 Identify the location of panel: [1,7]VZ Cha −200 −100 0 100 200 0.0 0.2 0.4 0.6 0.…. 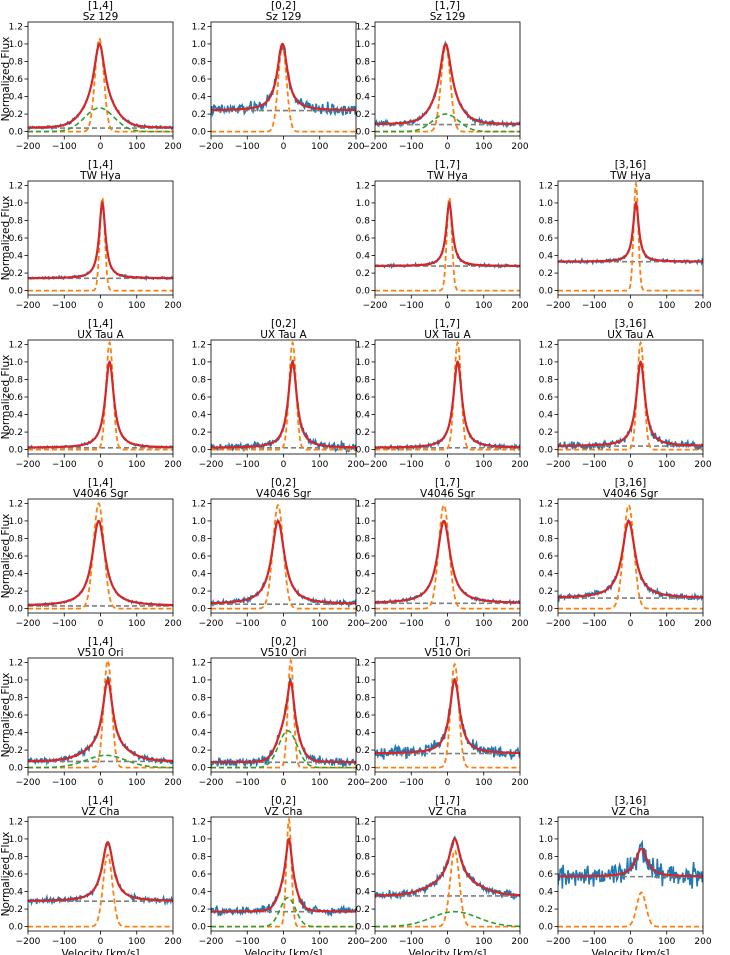
(442, 875).